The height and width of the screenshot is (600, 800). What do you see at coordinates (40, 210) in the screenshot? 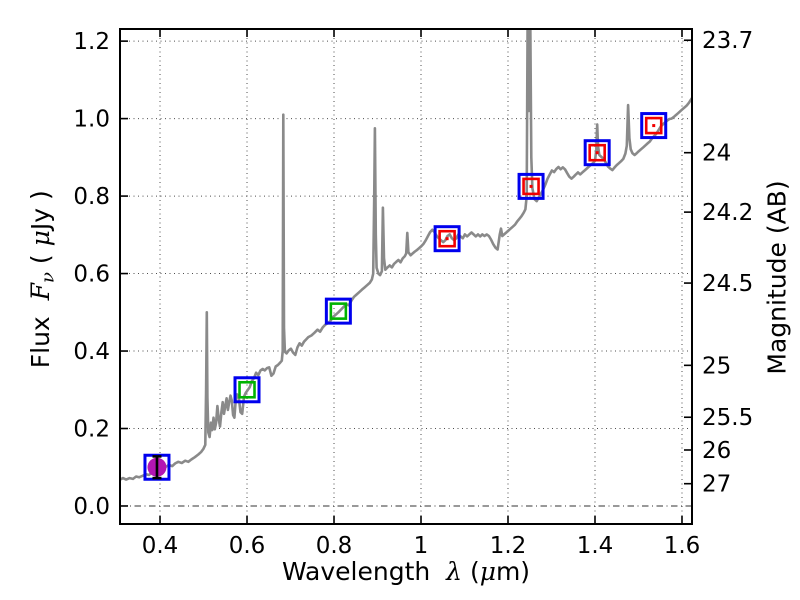
I see `y-axis-unit-close: Jy )` at bounding box center [40, 210].